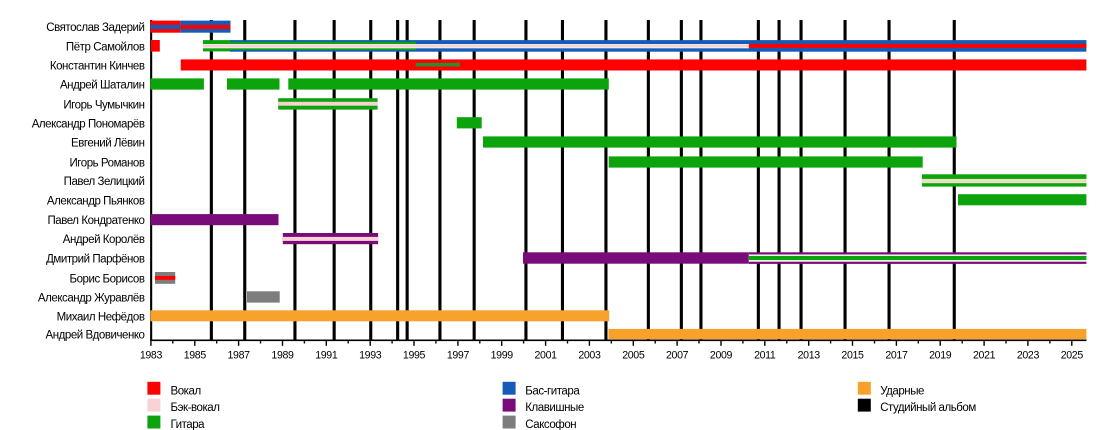 This screenshot has height=430, width=1105. What do you see at coordinates (984, 356) in the screenshot?
I see `svg-text: 2021` at bounding box center [984, 356].